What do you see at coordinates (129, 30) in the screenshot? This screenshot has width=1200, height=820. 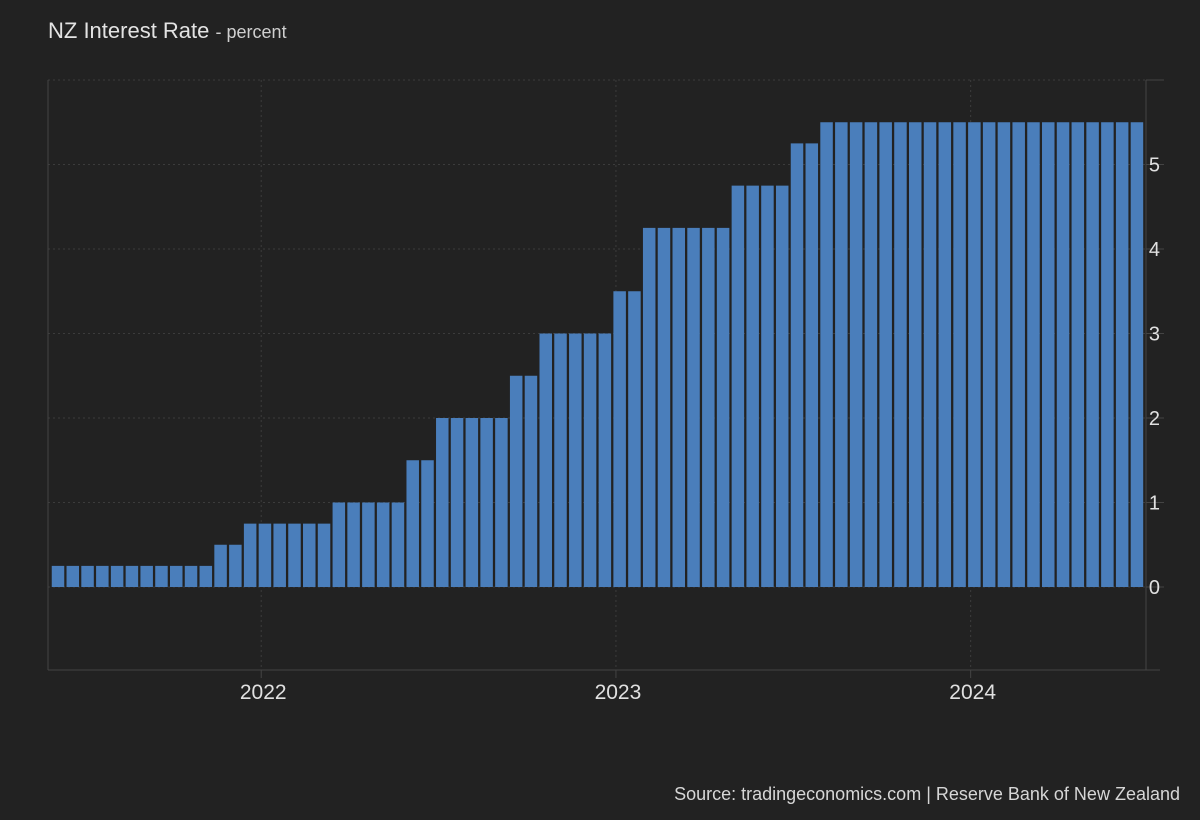 I see `chart-title-text: NZ Interest Rate` at bounding box center [129, 30].